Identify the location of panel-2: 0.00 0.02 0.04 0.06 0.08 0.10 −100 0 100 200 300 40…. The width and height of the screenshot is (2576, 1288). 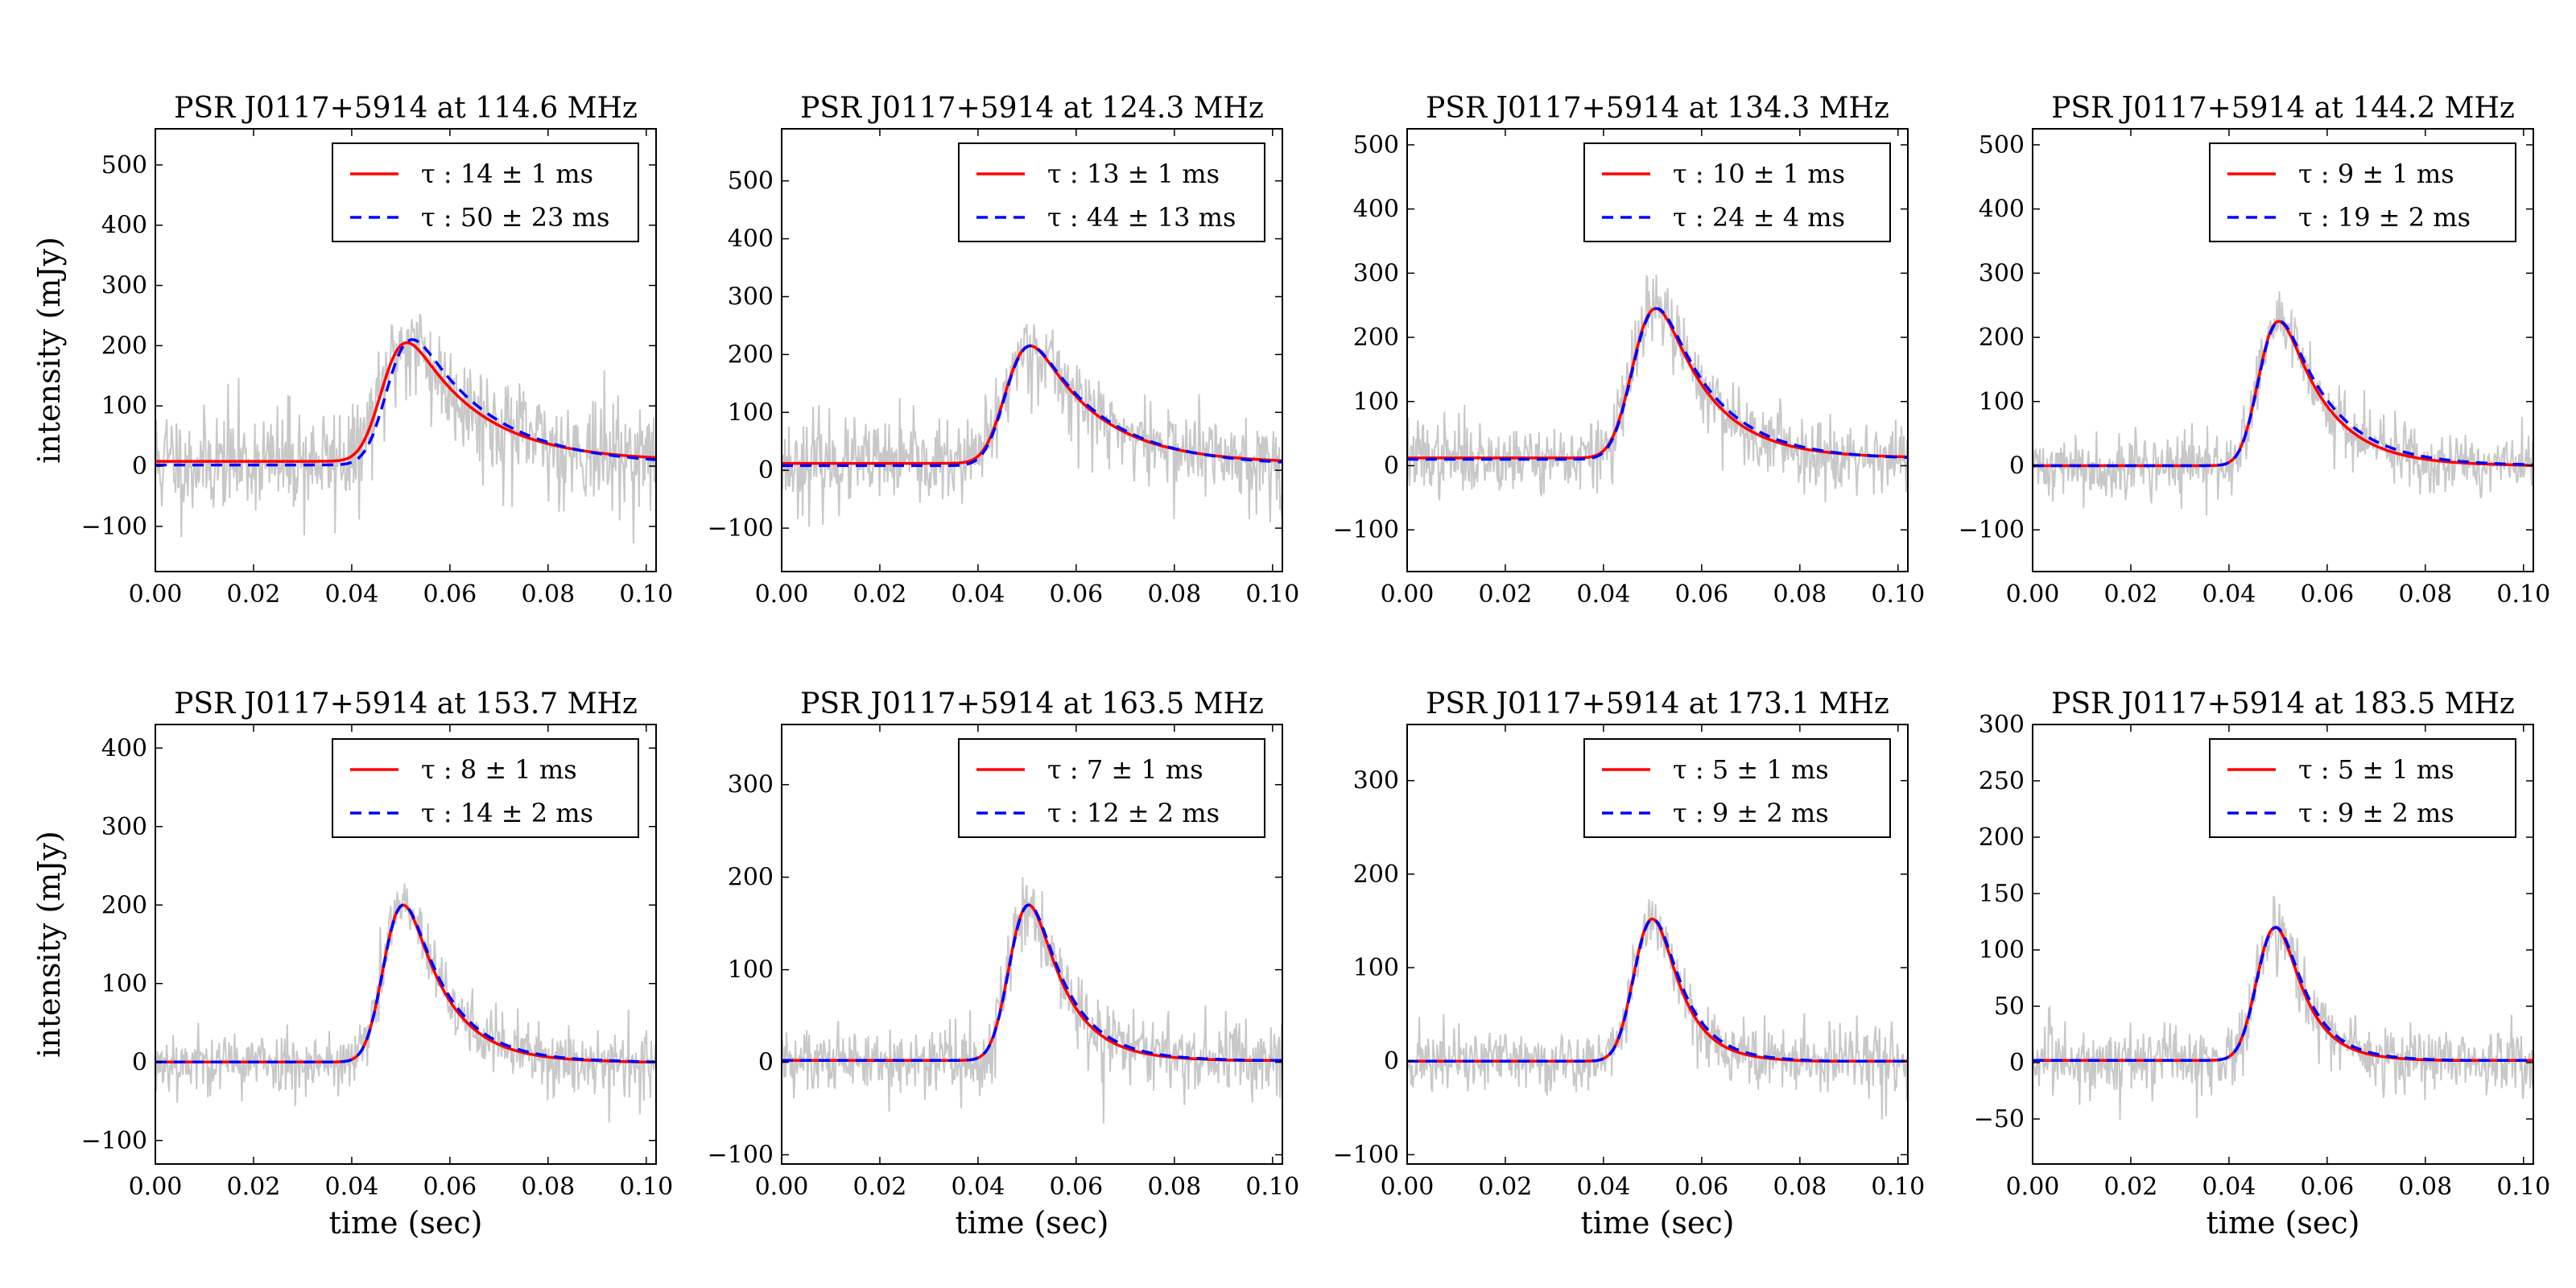
(1004, 350).